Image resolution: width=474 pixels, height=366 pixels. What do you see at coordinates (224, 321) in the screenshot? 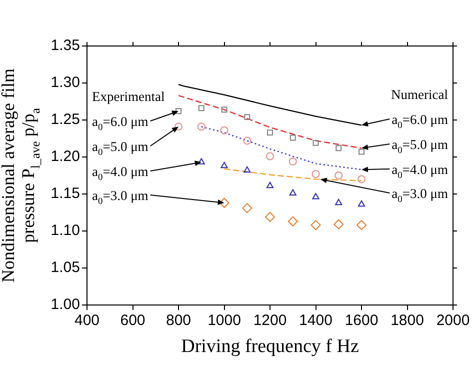
I see `x-tick-label: 1000` at bounding box center [224, 321].